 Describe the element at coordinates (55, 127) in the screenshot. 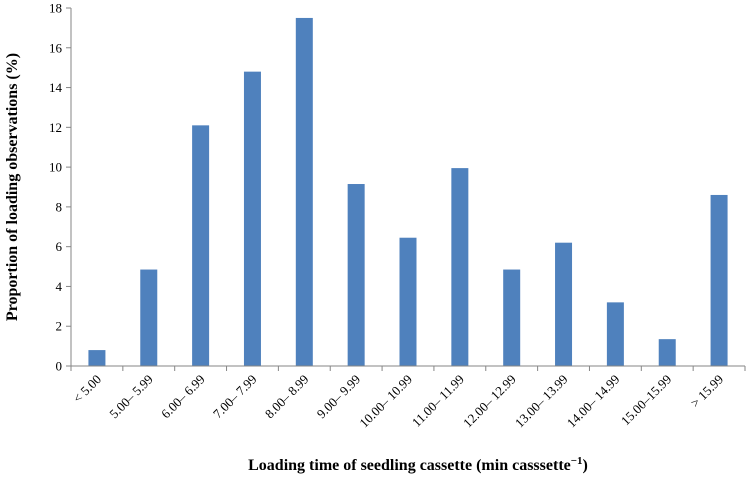

I see `y-tick-label: 12` at that location.